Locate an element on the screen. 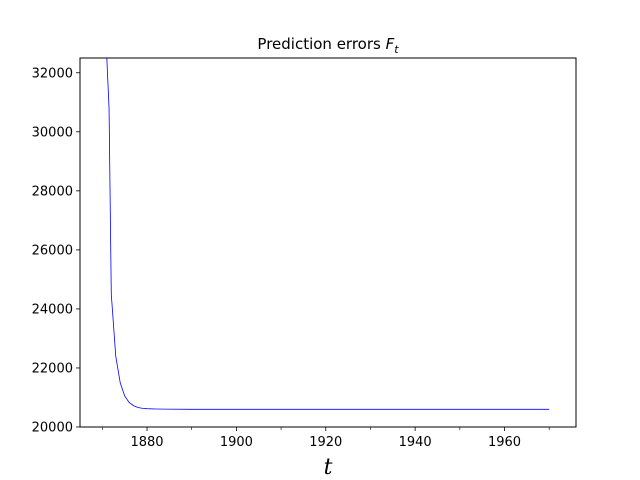 This screenshot has width=640, height=480. x-tick-label: 1940 is located at coordinates (415, 442).